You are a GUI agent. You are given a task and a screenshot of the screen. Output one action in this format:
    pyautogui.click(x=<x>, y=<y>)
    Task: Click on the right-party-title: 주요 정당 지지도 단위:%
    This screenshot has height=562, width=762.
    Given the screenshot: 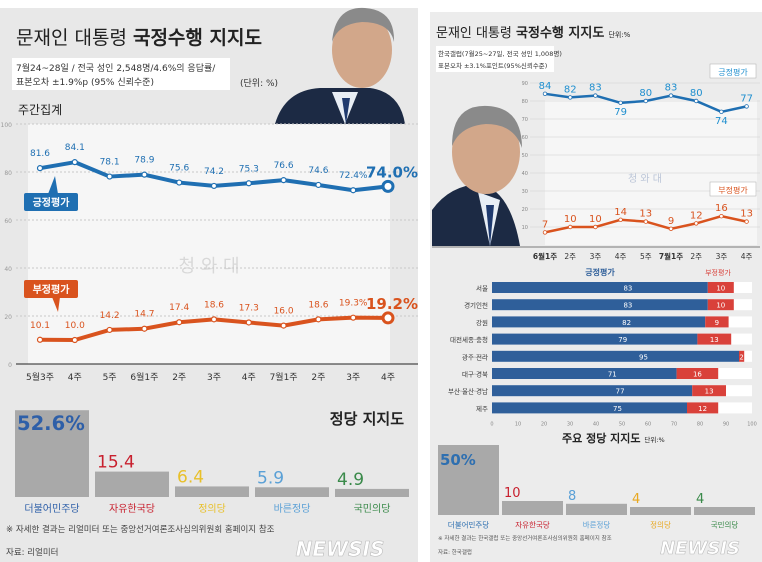 What is the action you would take?
    pyautogui.click(x=613, y=438)
    